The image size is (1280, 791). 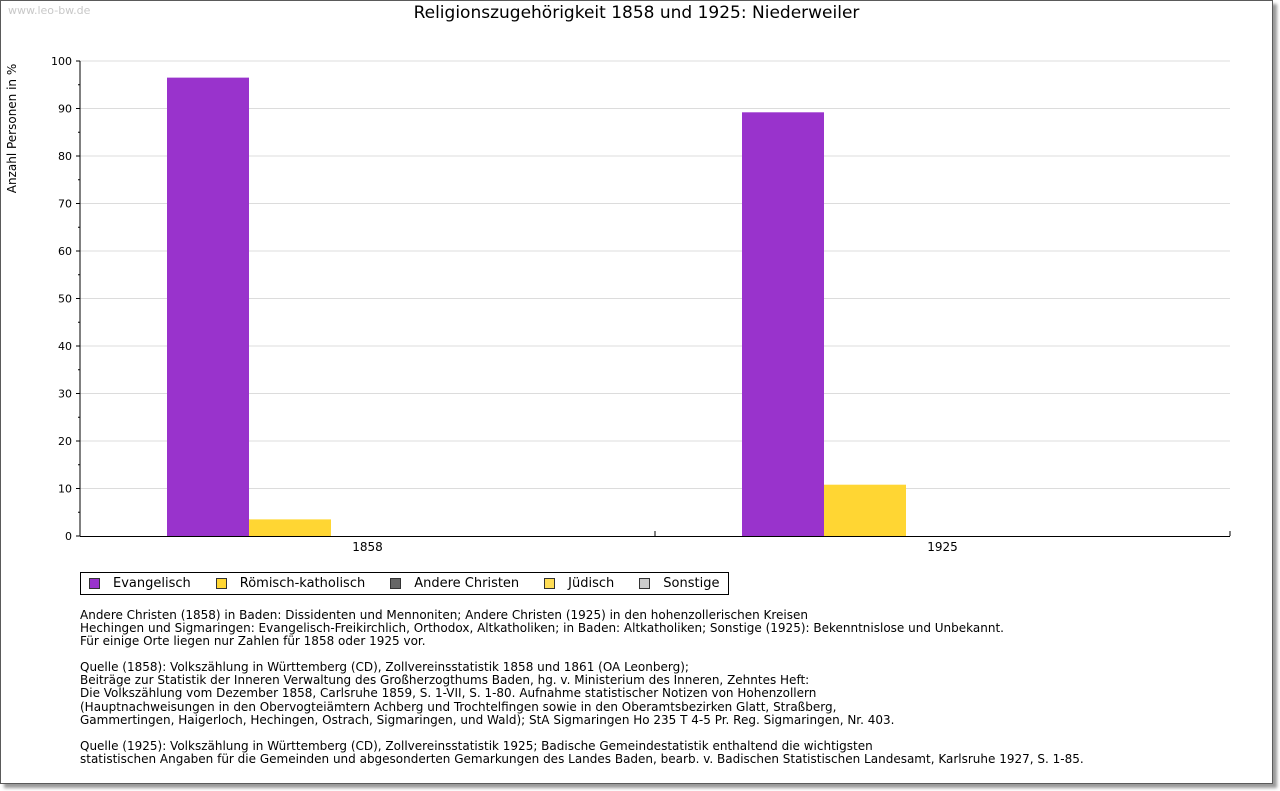 I want to click on y-tick-label: 30, so click(x=65, y=394).